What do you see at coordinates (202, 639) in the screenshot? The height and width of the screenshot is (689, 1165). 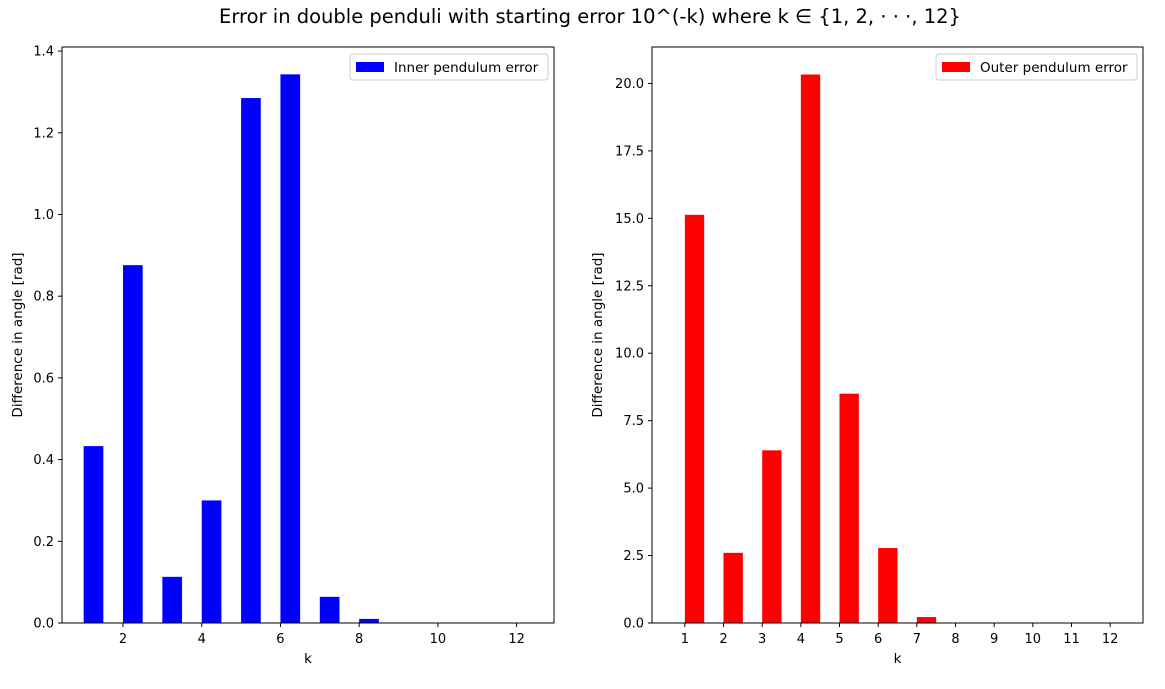 I see `inner-xtick-label: 4` at bounding box center [202, 639].